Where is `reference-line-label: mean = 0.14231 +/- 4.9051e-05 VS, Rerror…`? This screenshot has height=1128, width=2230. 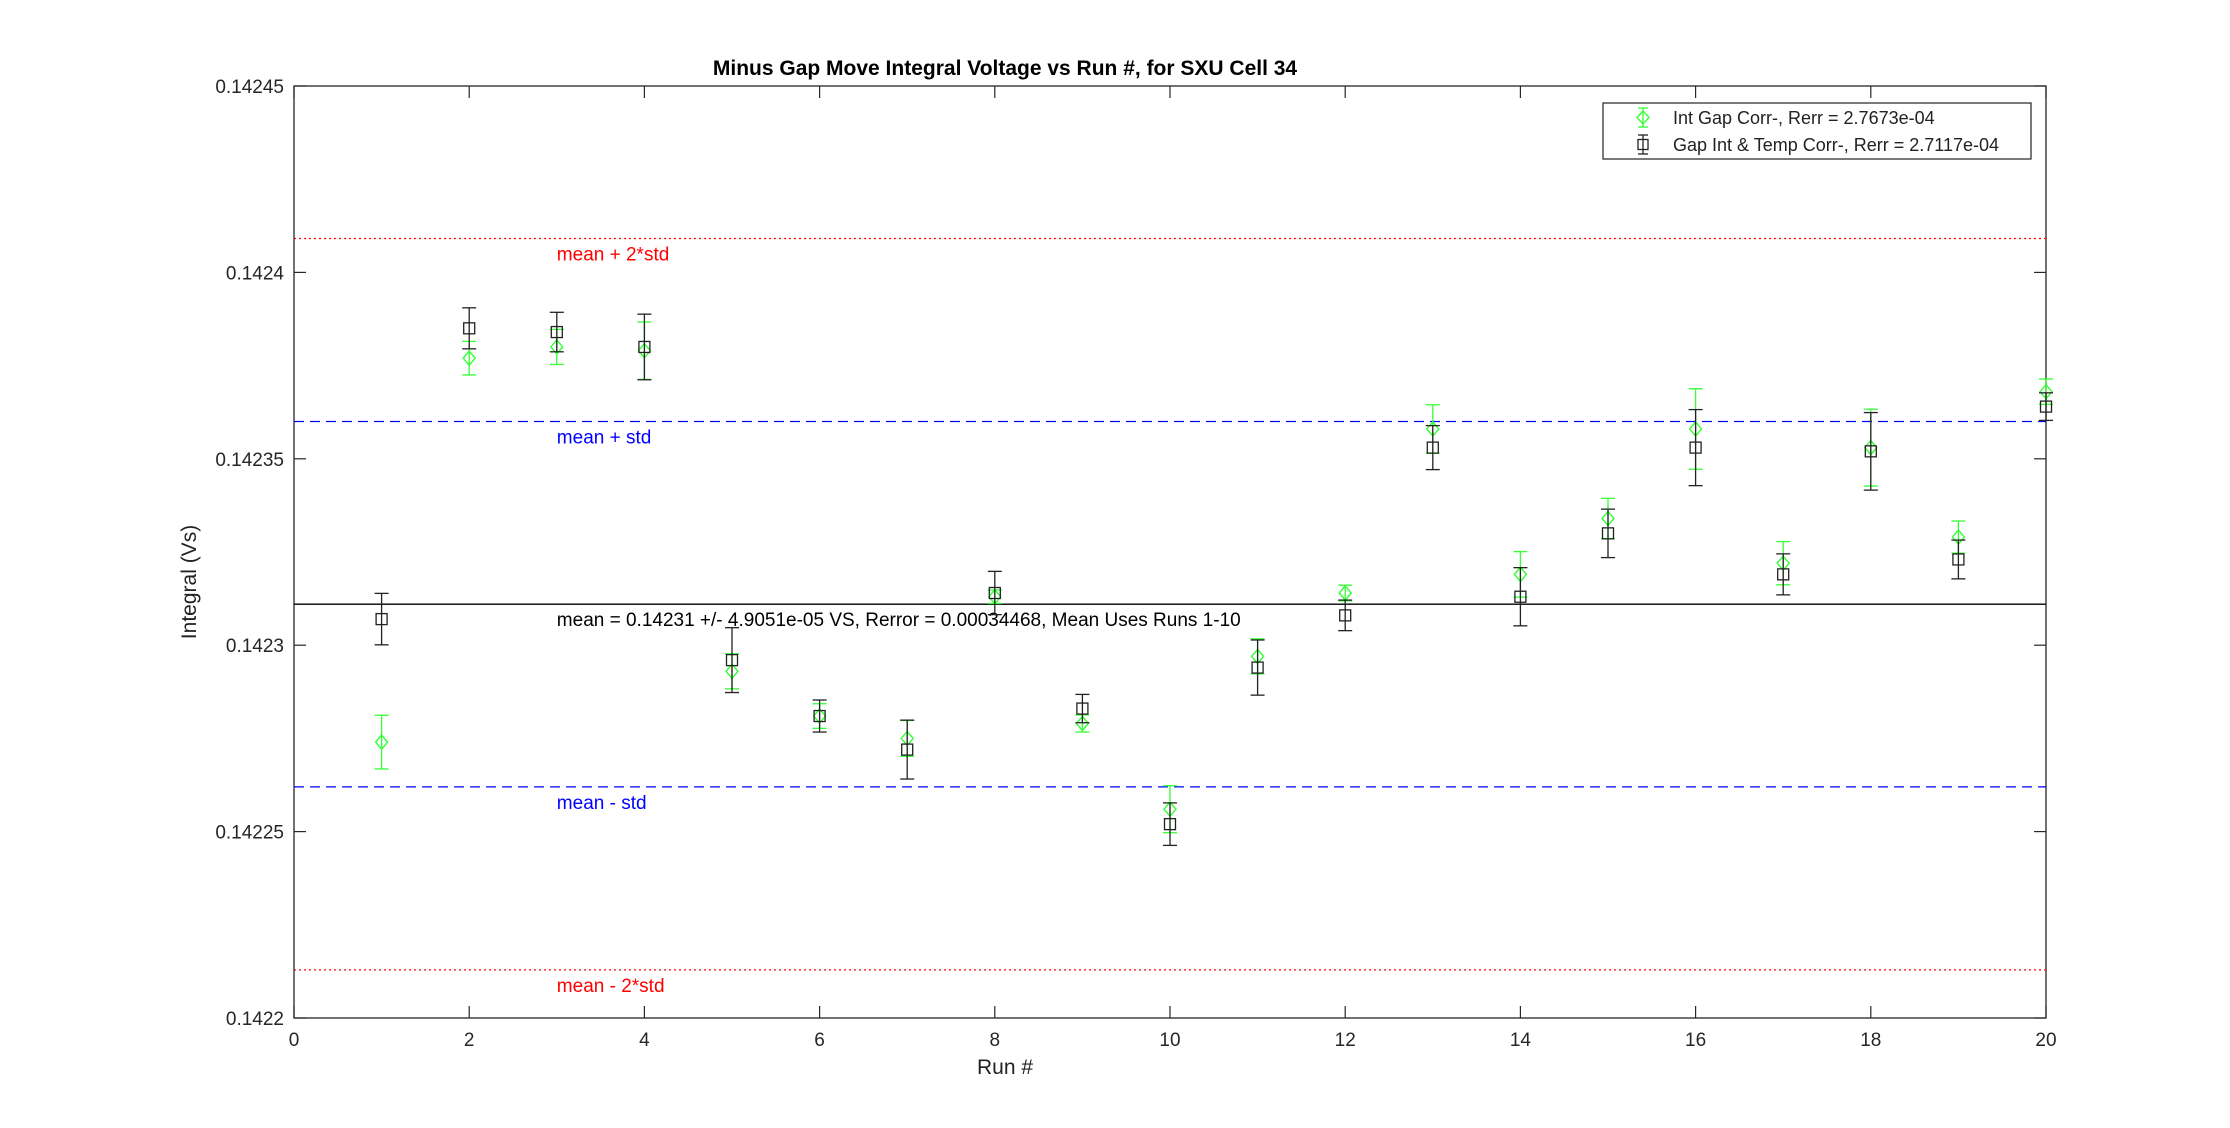 reference-line-label: mean = 0.14231 +/- 4.9051e-05 VS, Rerror… is located at coordinates (899, 620).